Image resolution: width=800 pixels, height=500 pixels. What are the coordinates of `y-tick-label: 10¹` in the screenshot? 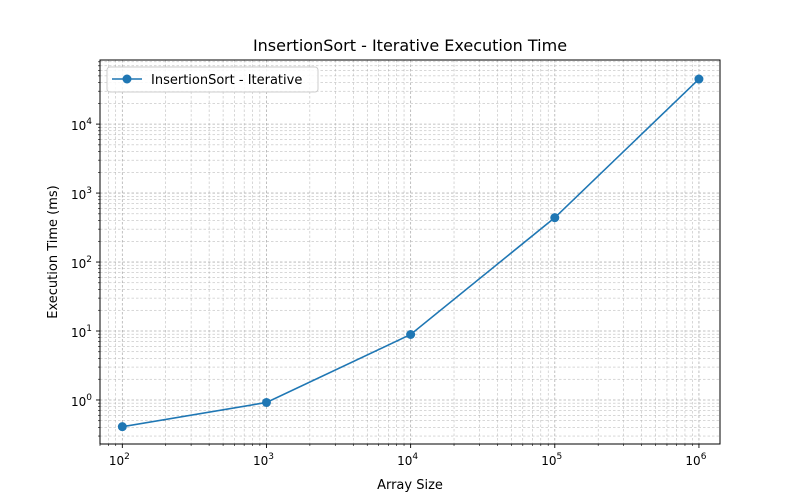 It's located at (81, 332).